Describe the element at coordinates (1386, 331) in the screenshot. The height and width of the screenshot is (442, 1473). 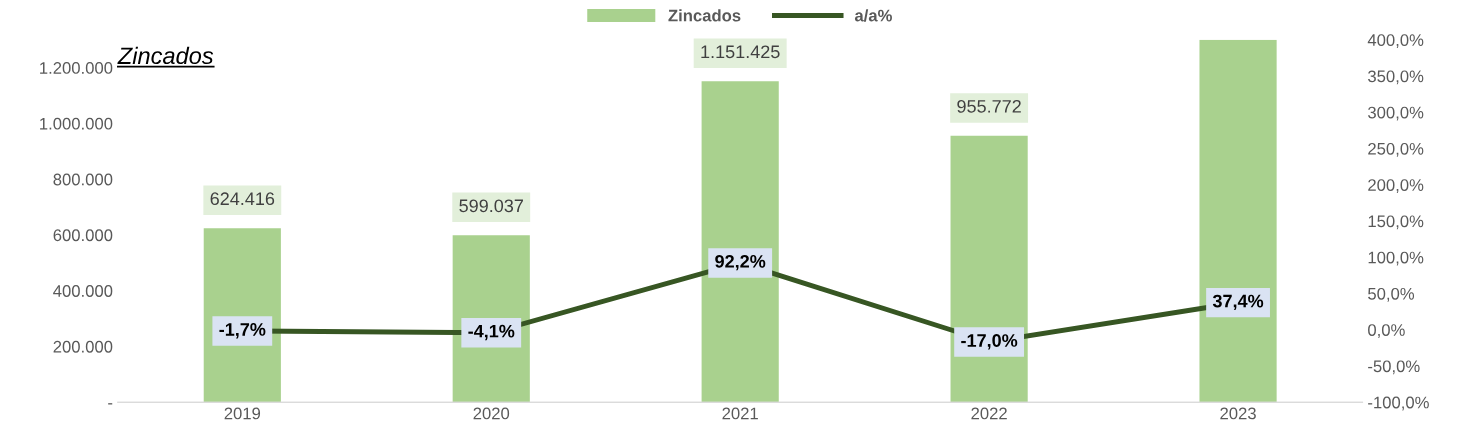
I see `y2-tick-label: 0,0%` at that location.